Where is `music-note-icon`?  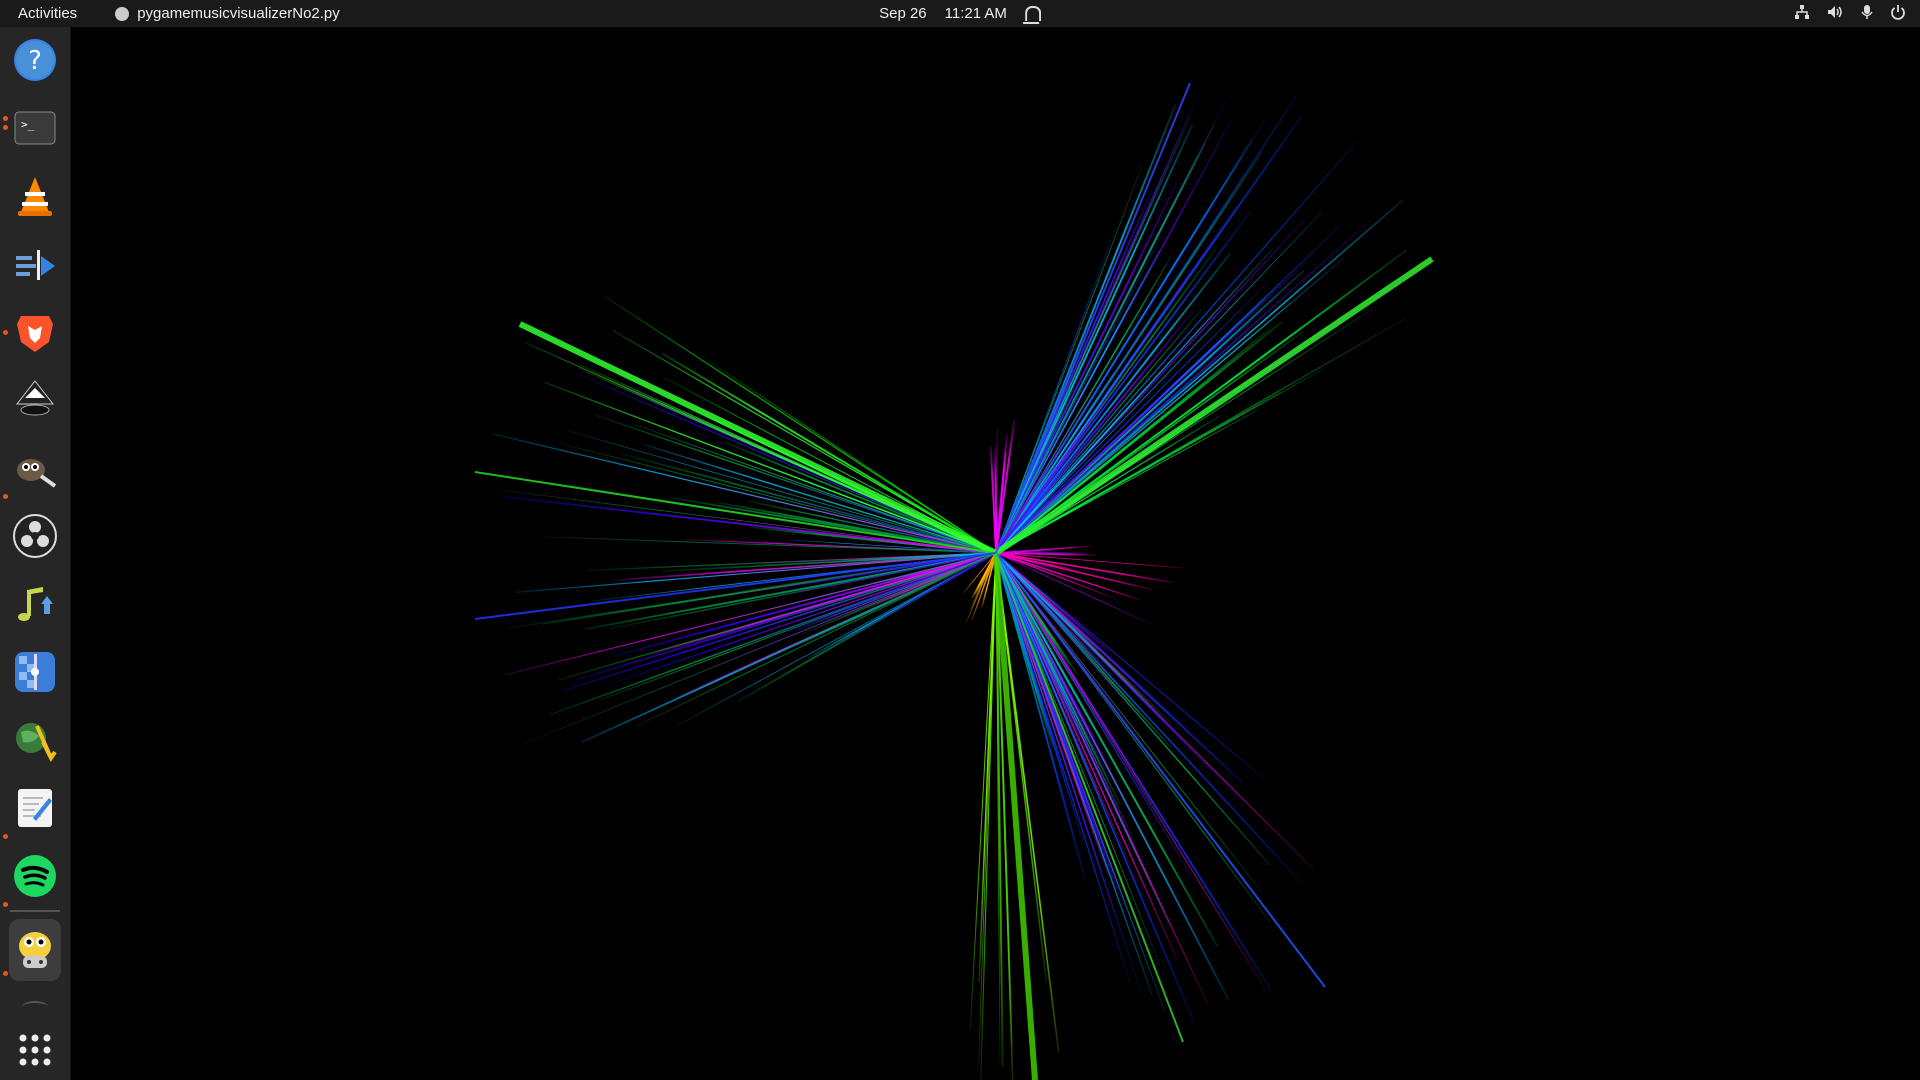 music-note-icon is located at coordinates (35, 604).